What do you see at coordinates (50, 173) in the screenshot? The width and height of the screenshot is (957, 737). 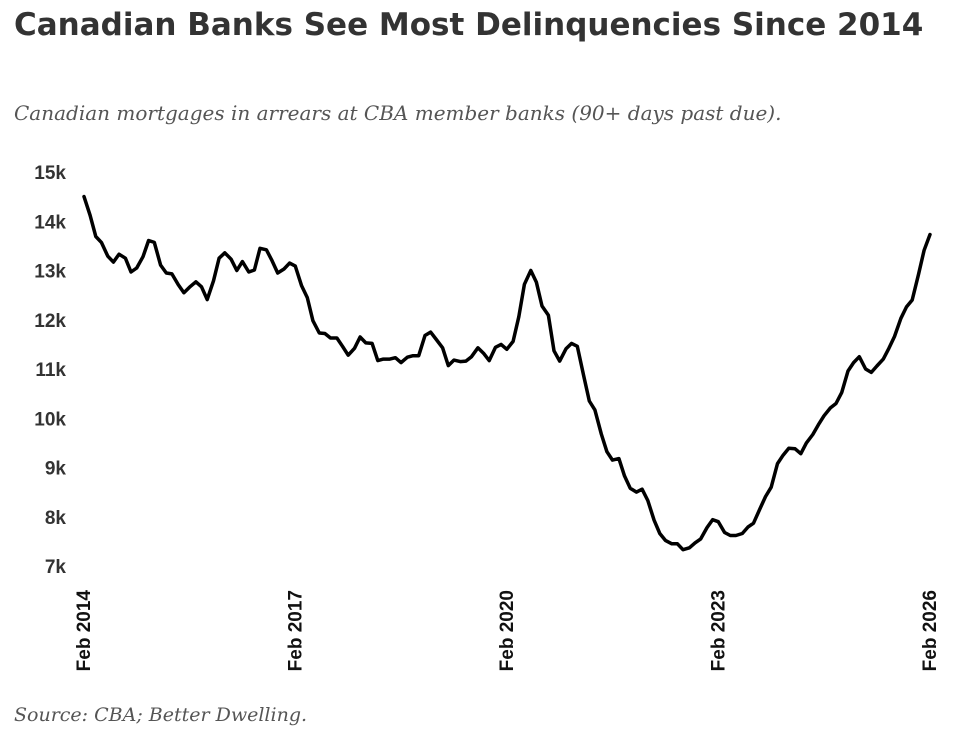 I see `y-tick-label: 15k` at bounding box center [50, 173].